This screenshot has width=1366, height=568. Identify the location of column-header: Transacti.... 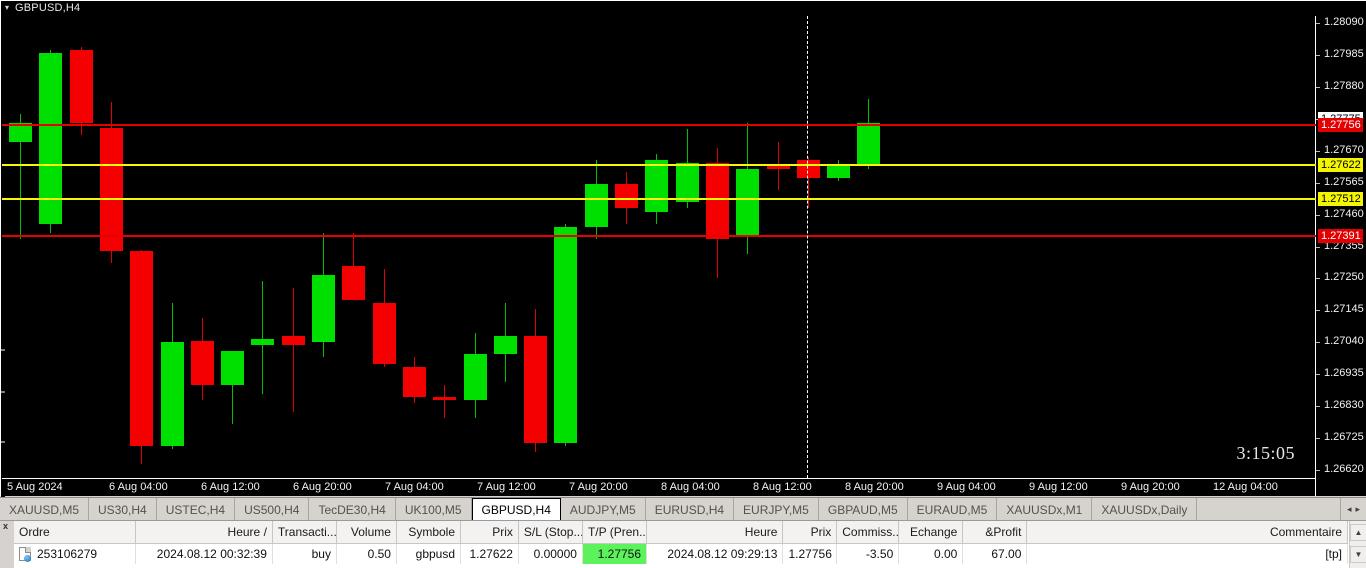
(304, 532).